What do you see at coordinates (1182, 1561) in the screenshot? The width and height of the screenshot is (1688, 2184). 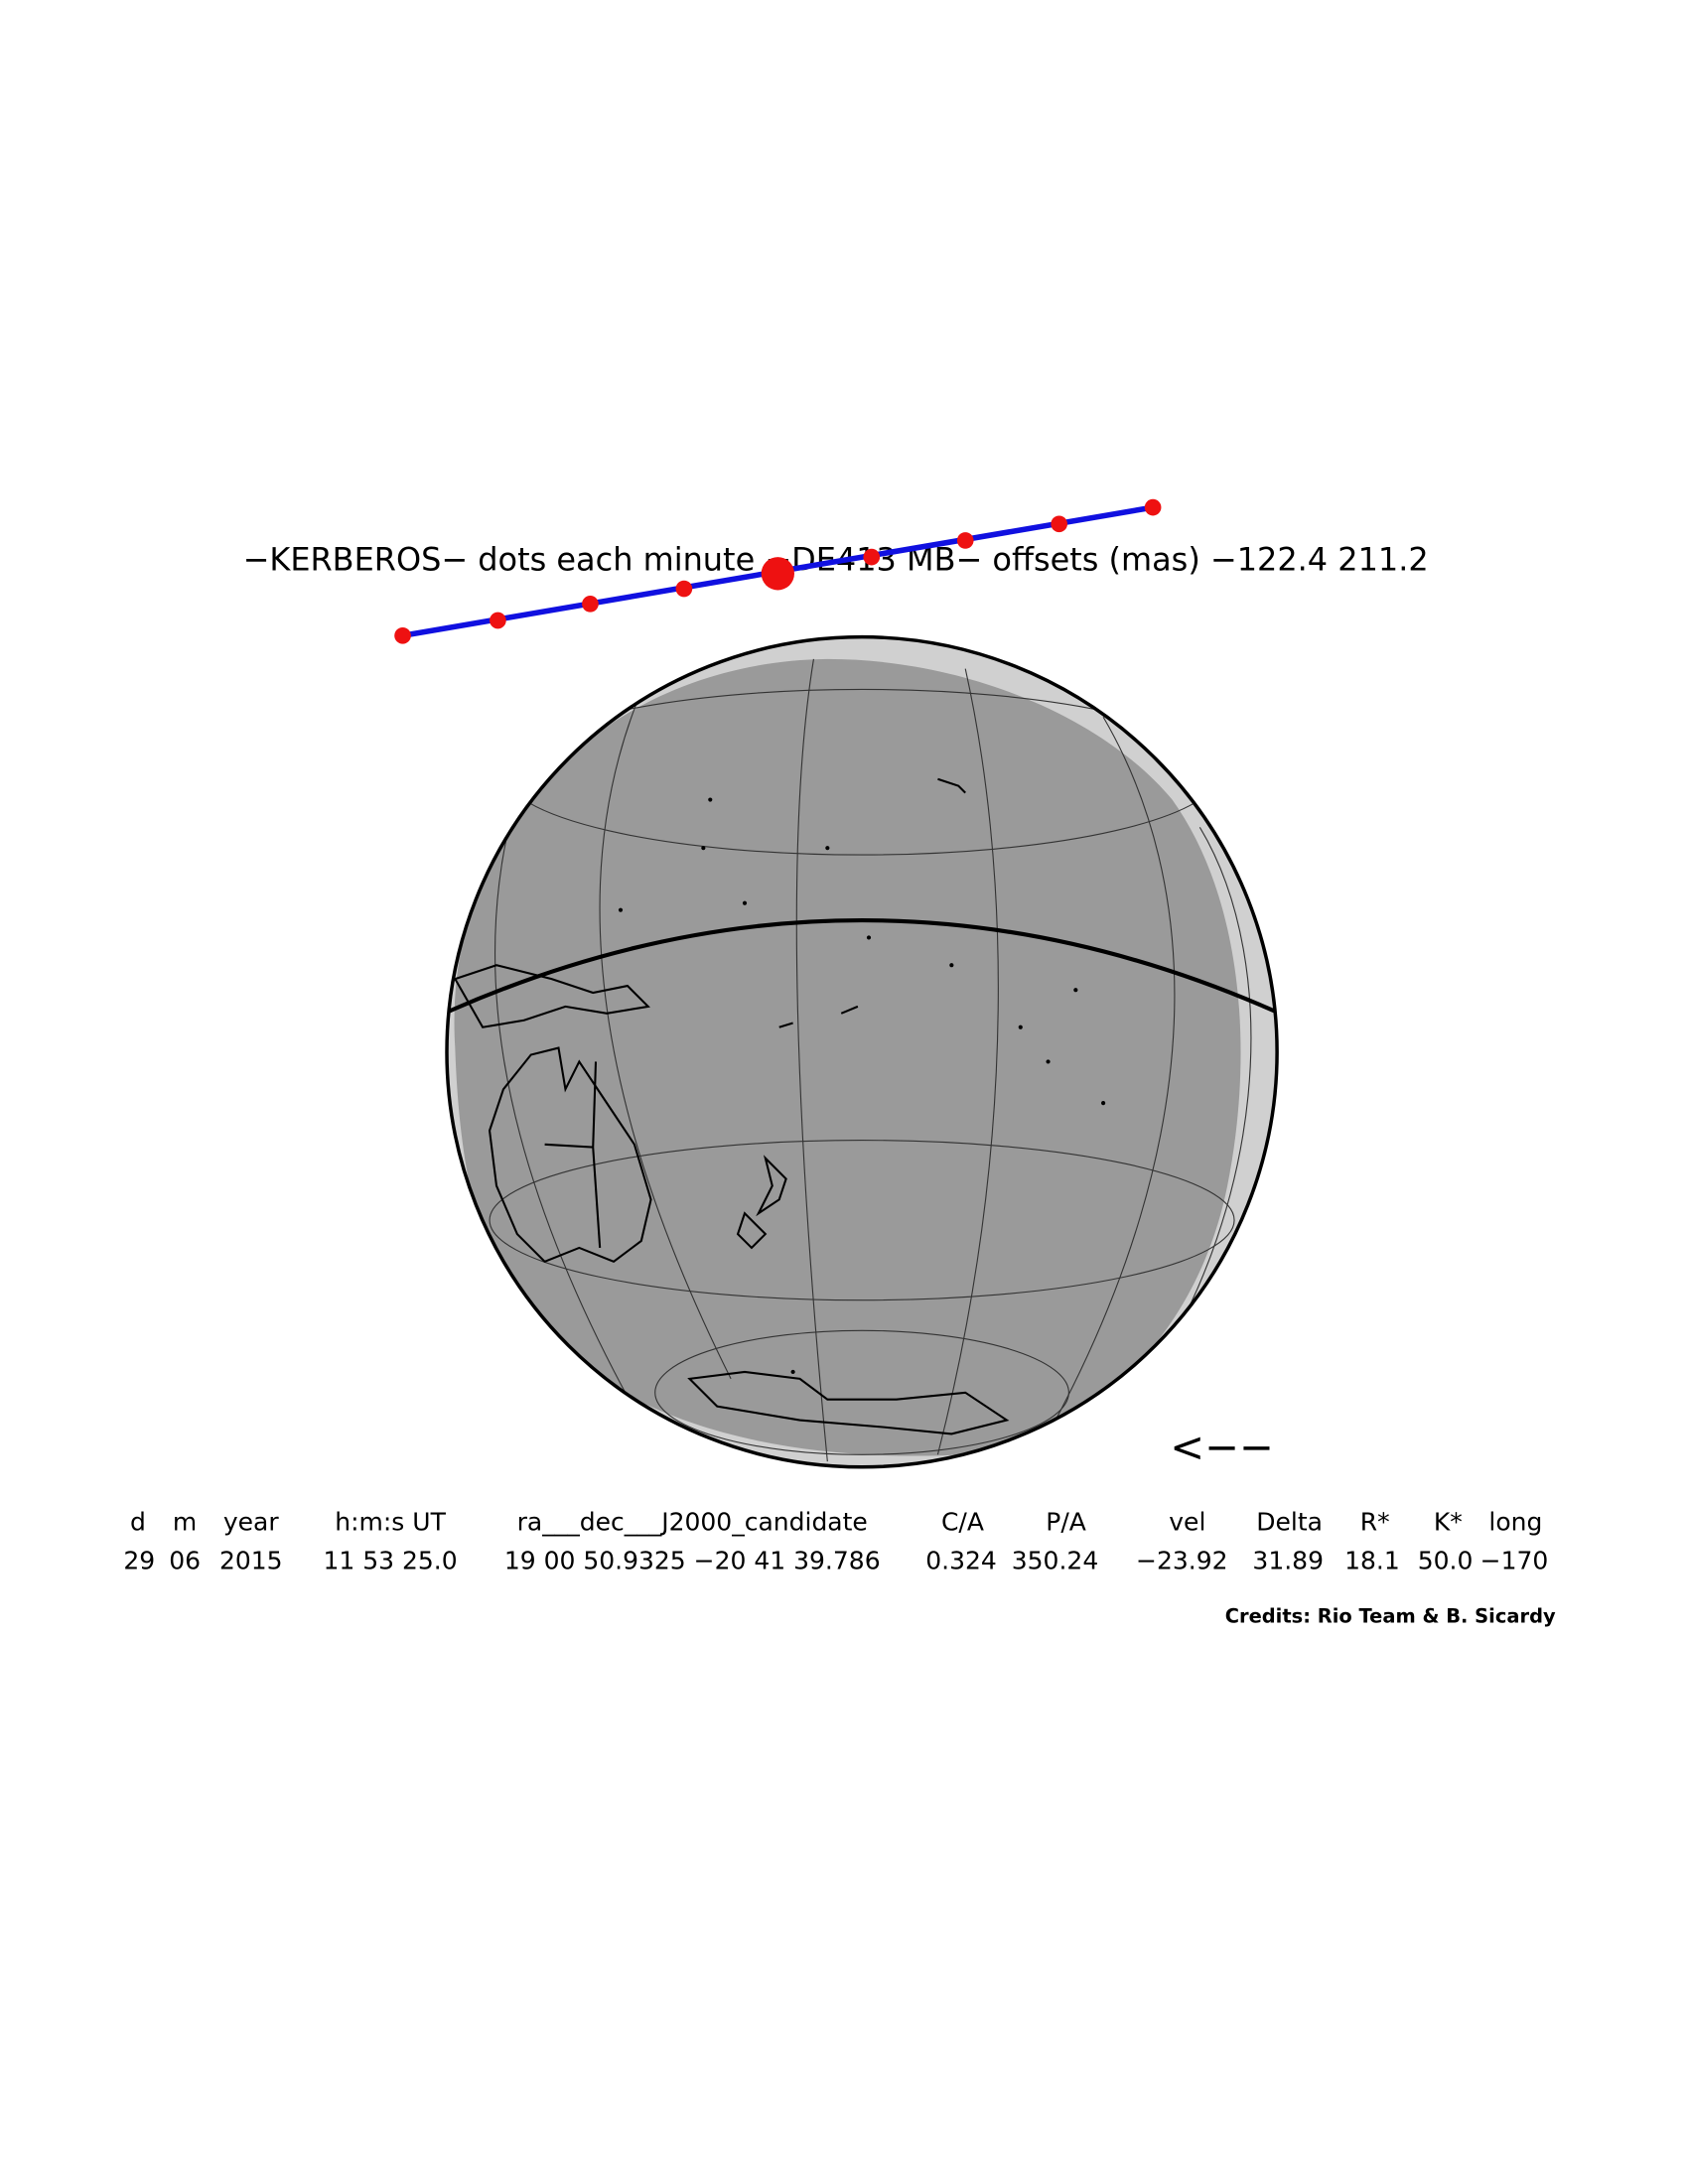 I see `table-cell: −23.92` at bounding box center [1182, 1561].